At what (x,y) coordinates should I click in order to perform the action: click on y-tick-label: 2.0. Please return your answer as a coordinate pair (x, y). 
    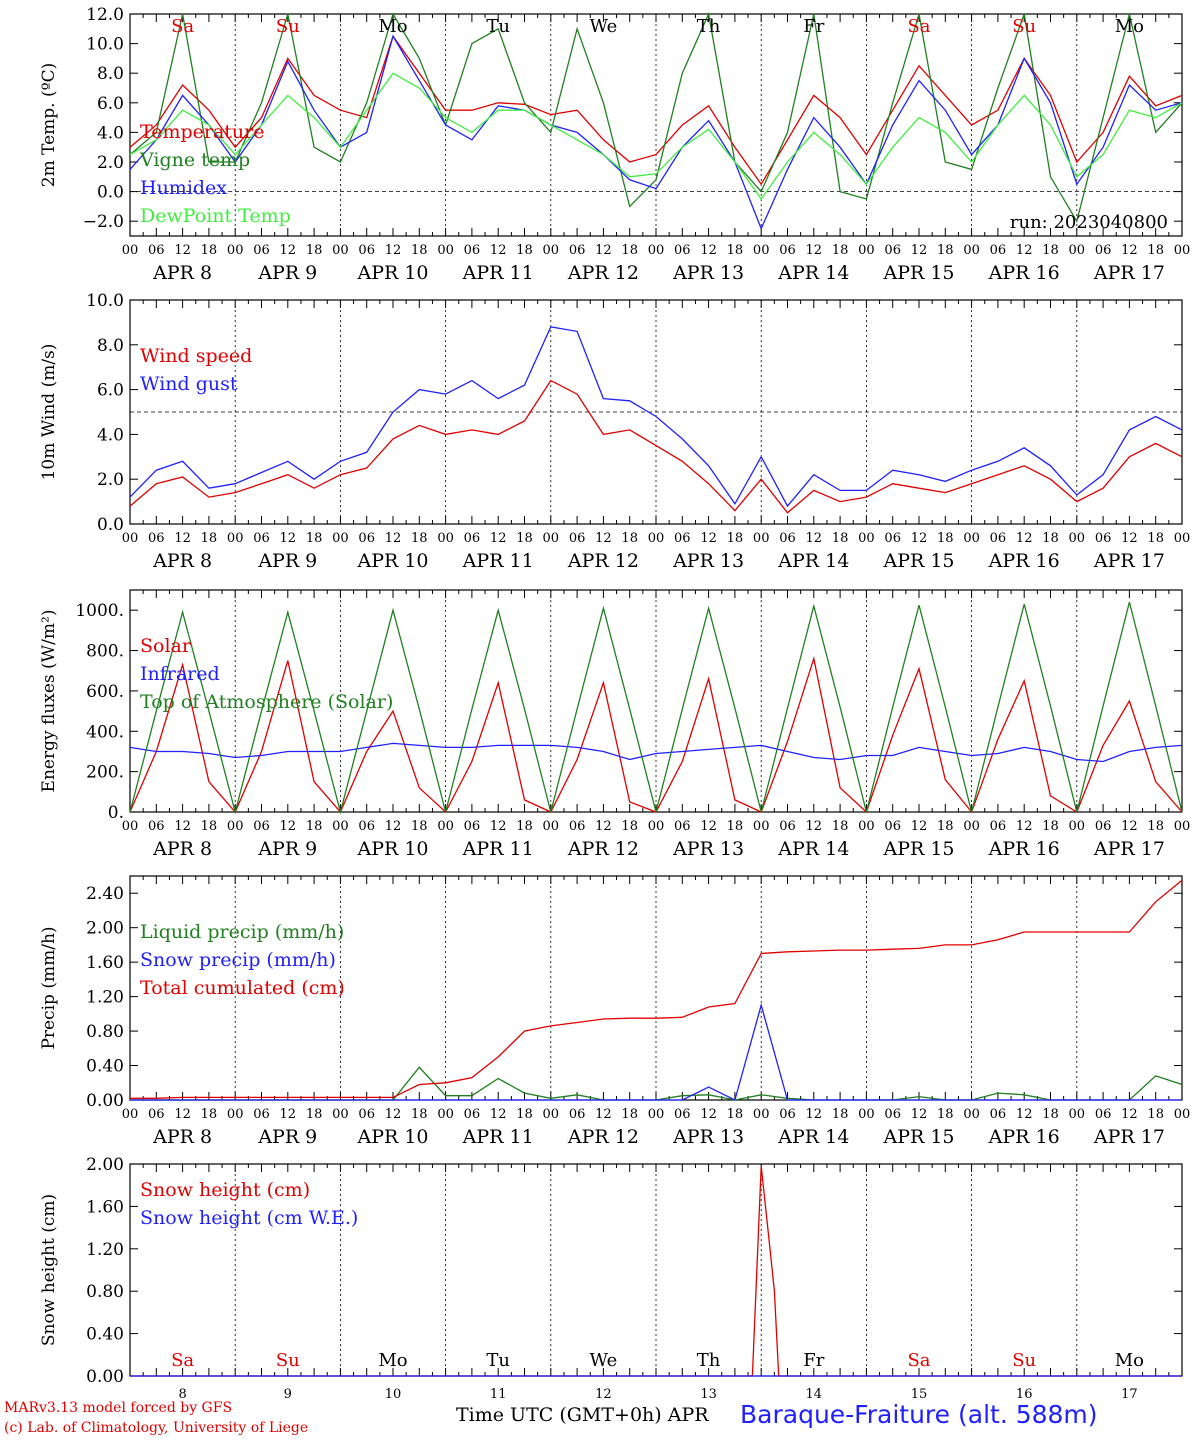
    Looking at the image, I should click on (110, 480).